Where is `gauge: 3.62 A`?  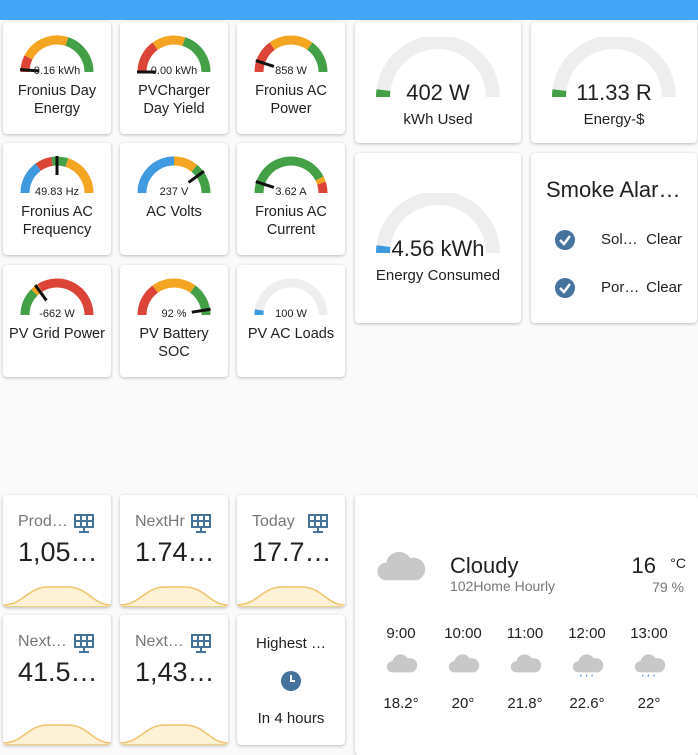
gauge: 3.62 A is located at coordinates (291, 173).